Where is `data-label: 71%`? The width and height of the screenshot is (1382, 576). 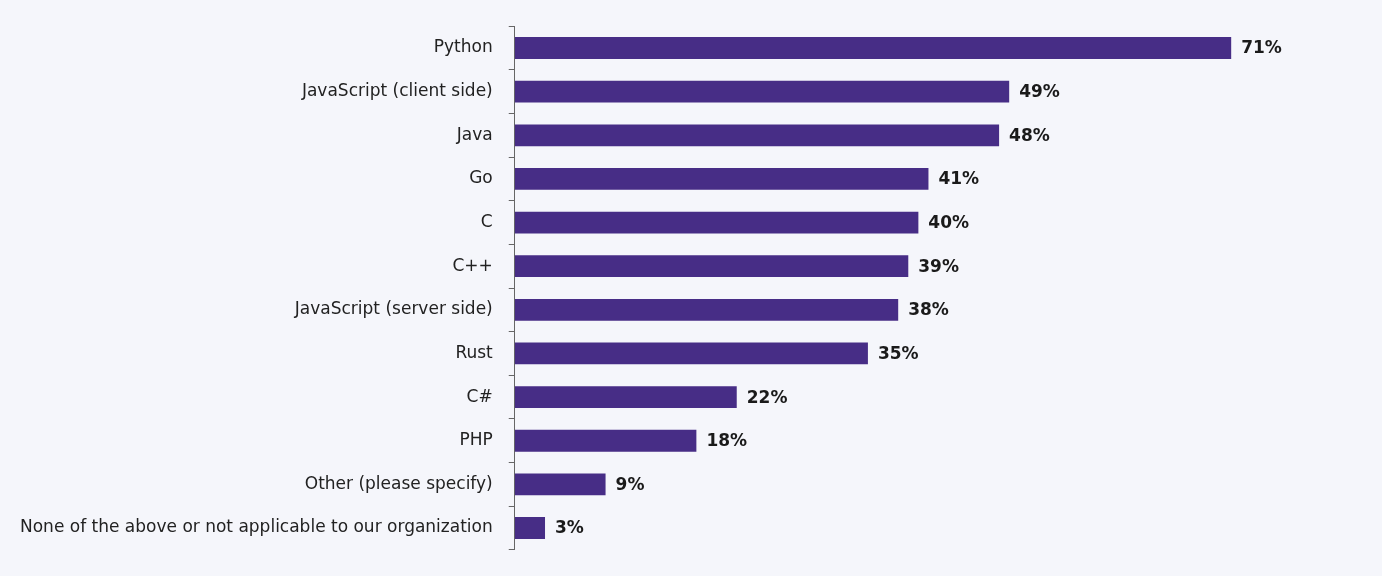
data-label: 71% is located at coordinates (1261, 47).